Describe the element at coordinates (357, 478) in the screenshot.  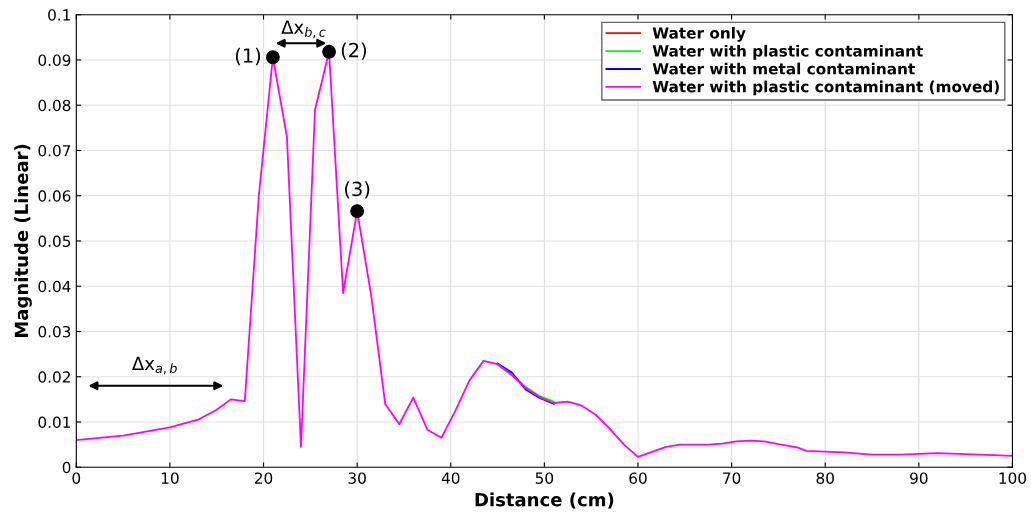
I see `x-tick-label: 30` at that location.